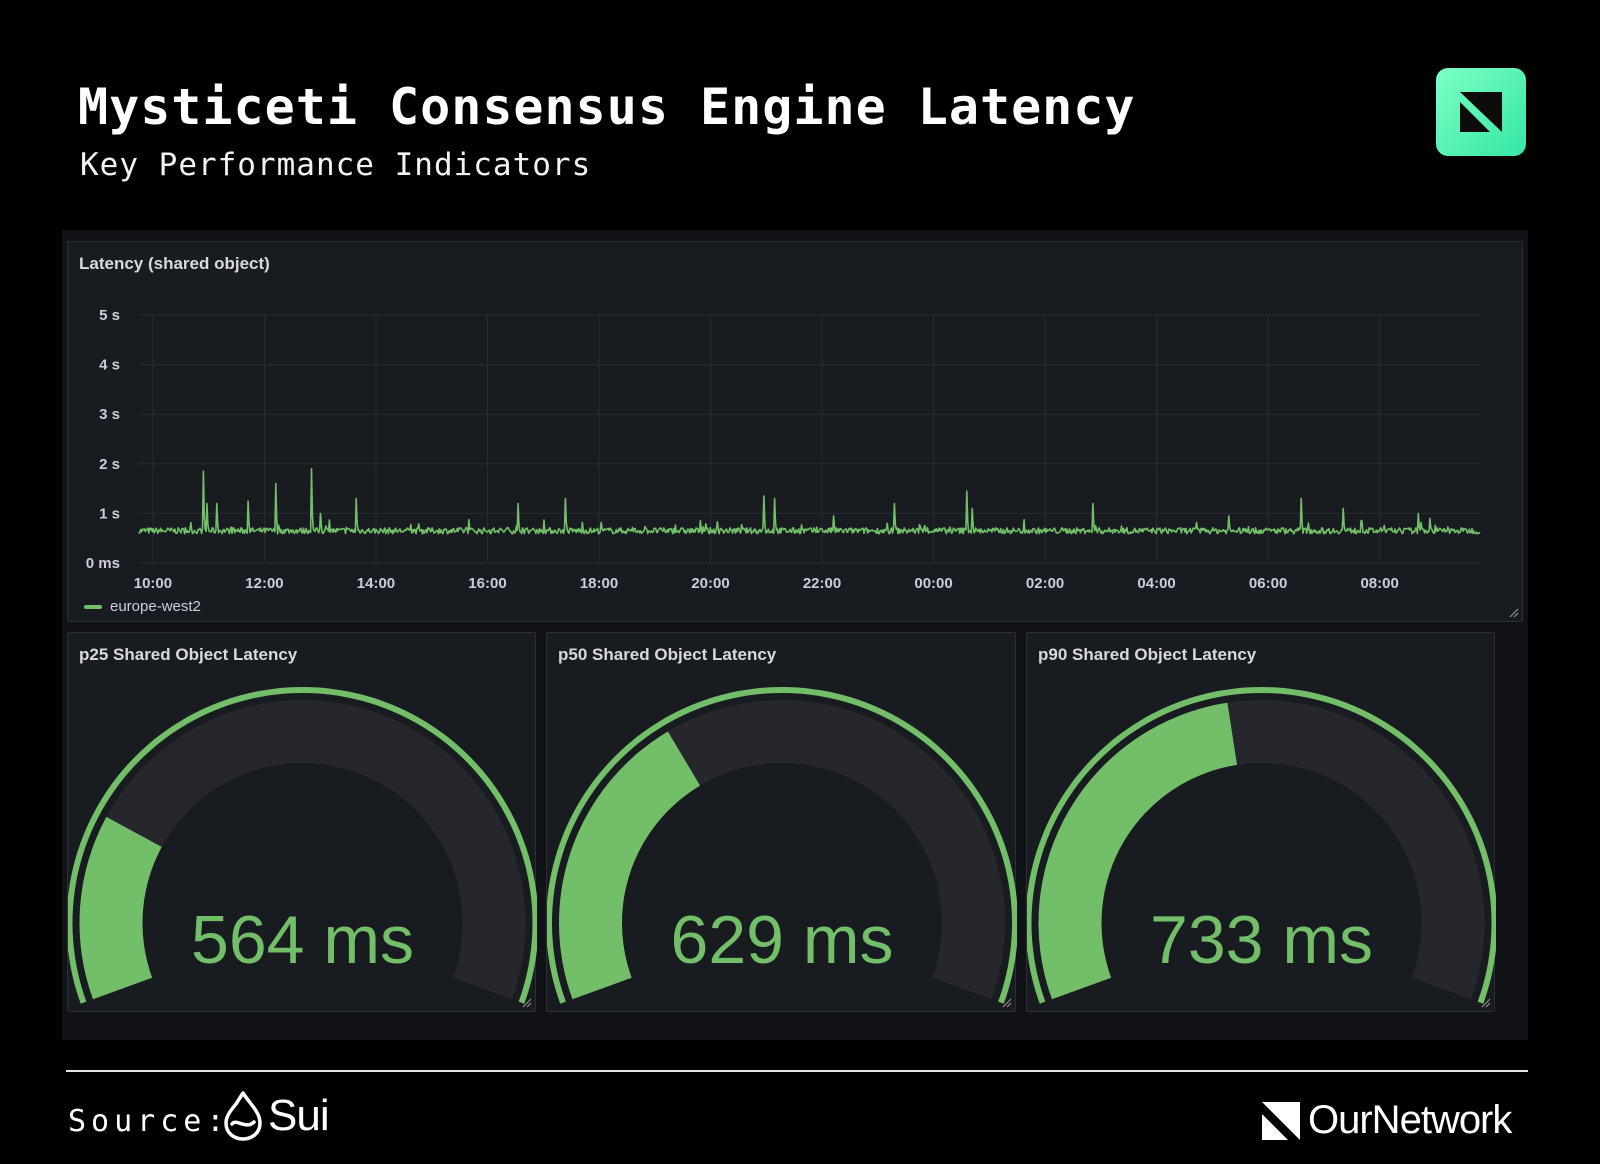  What do you see at coordinates (1261, 845) in the screenshot?
I see `gauge-p90: 733 ms` at bounding box center [1261, 845].